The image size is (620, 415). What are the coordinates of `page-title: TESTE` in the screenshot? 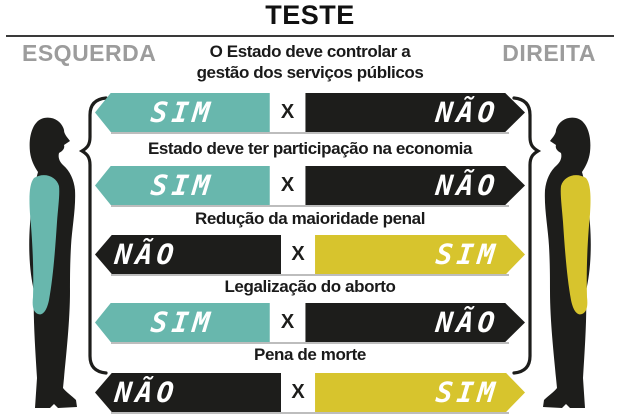 It's located at (310, 15).